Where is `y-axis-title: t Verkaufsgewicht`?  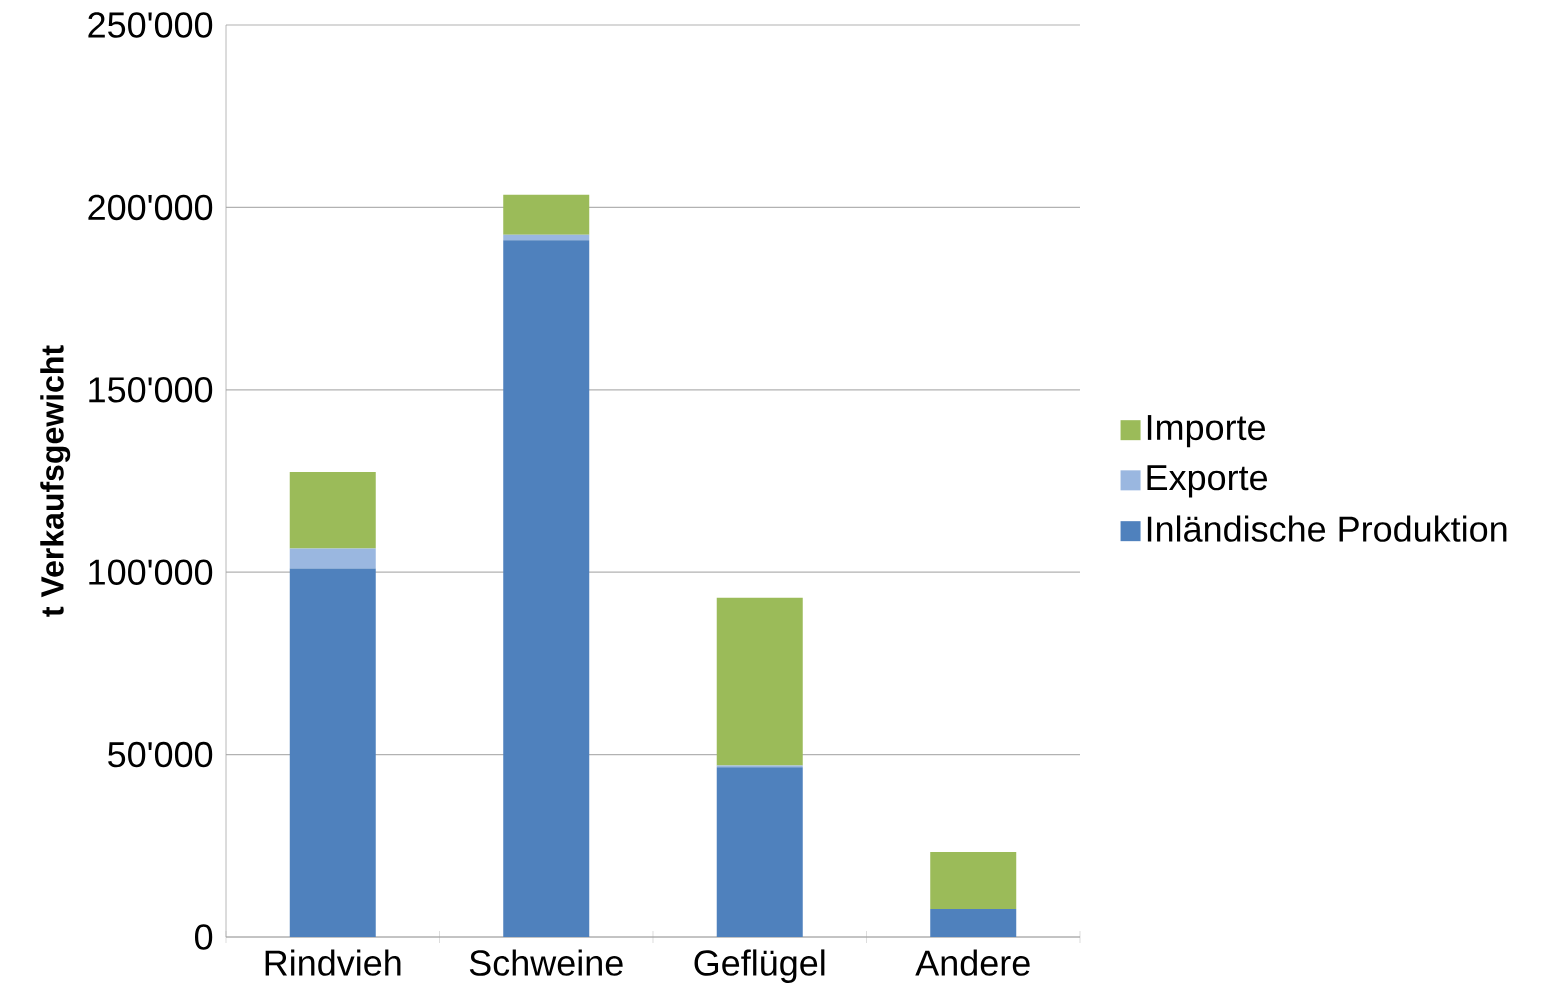 y-axis-title: t Verkaufsgewicht is located at coordinates (55, 481).